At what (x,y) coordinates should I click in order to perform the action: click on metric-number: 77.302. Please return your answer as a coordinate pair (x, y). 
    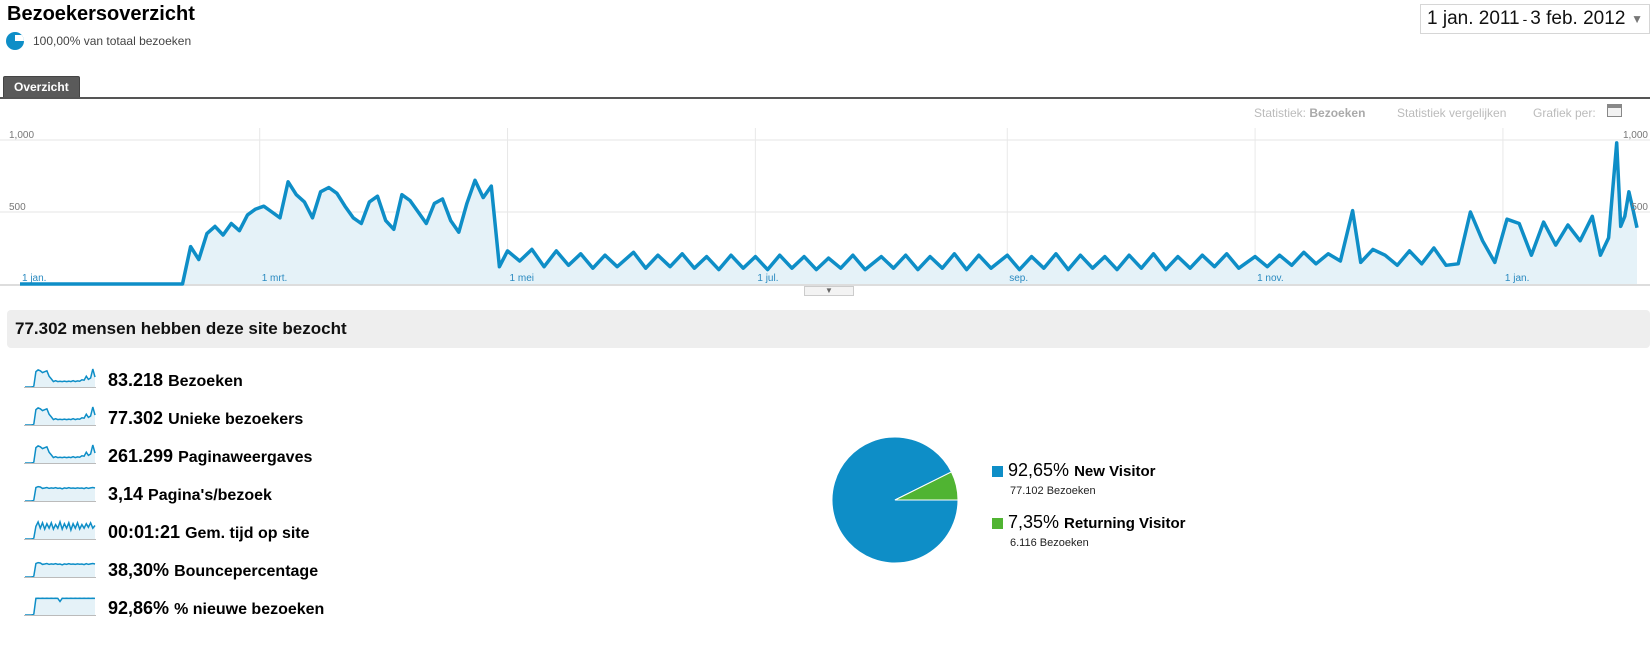
    Looking at the image, I should click on (136, 418).